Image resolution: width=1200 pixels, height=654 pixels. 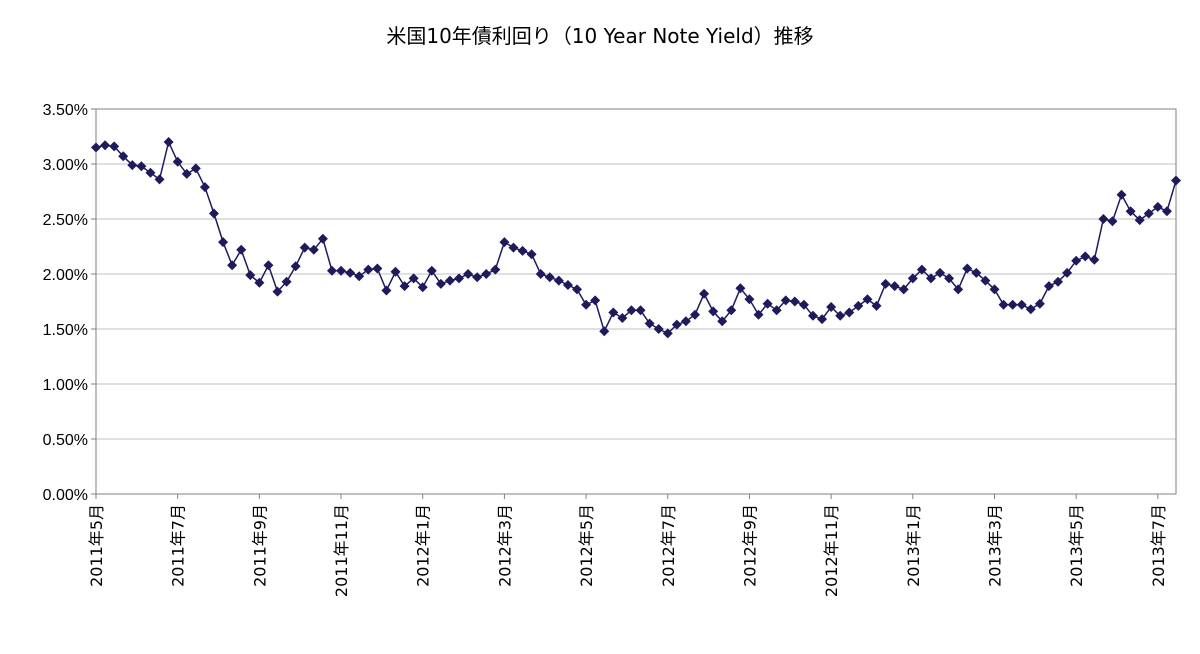 What do you see at coordinates (994, 545) in the screenshot?
I see `x-tick-label: 2013年3月` at bounding box center [994, 545].